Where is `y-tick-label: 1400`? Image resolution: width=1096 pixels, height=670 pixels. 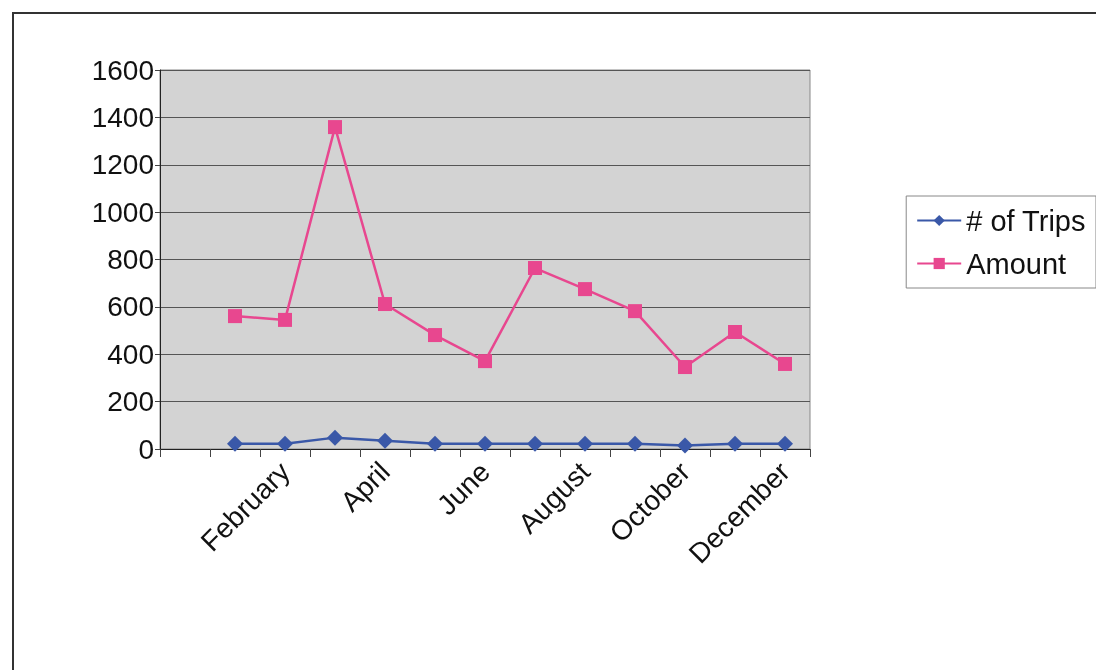
y-tick-label: 1400 is located at coordinates (122, 117).